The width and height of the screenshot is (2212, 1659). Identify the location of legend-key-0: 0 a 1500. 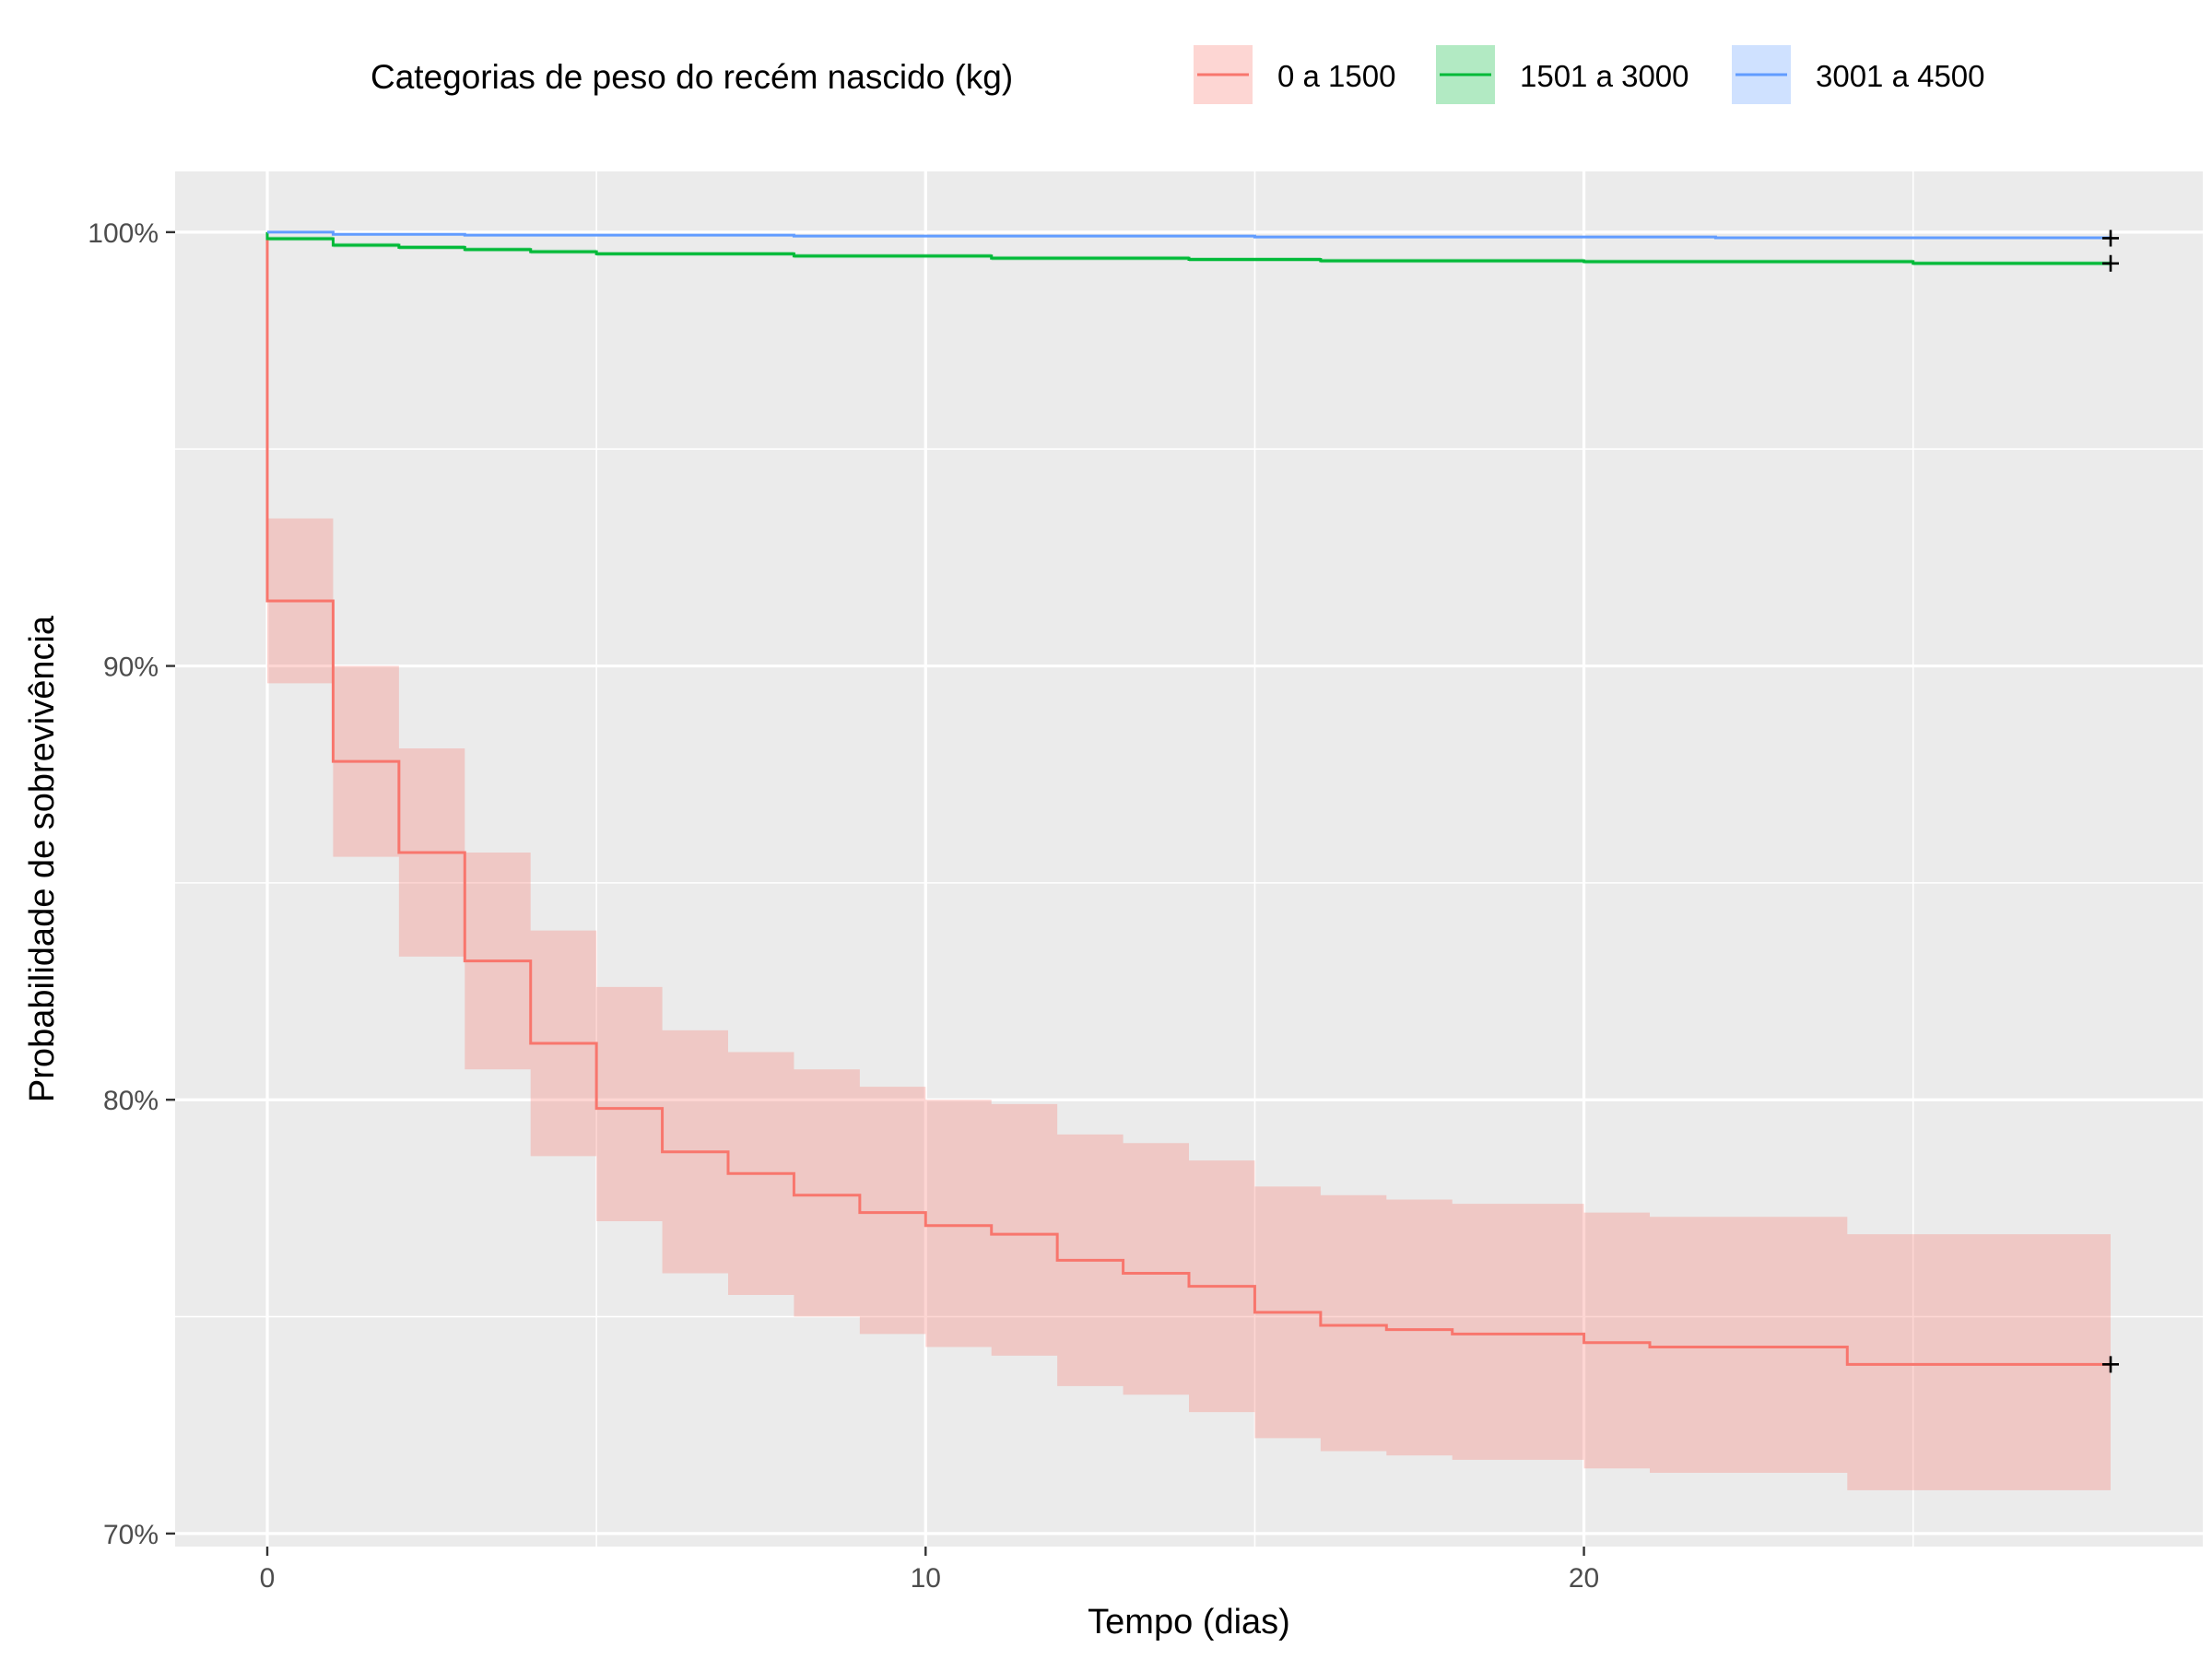
(1293, 74).